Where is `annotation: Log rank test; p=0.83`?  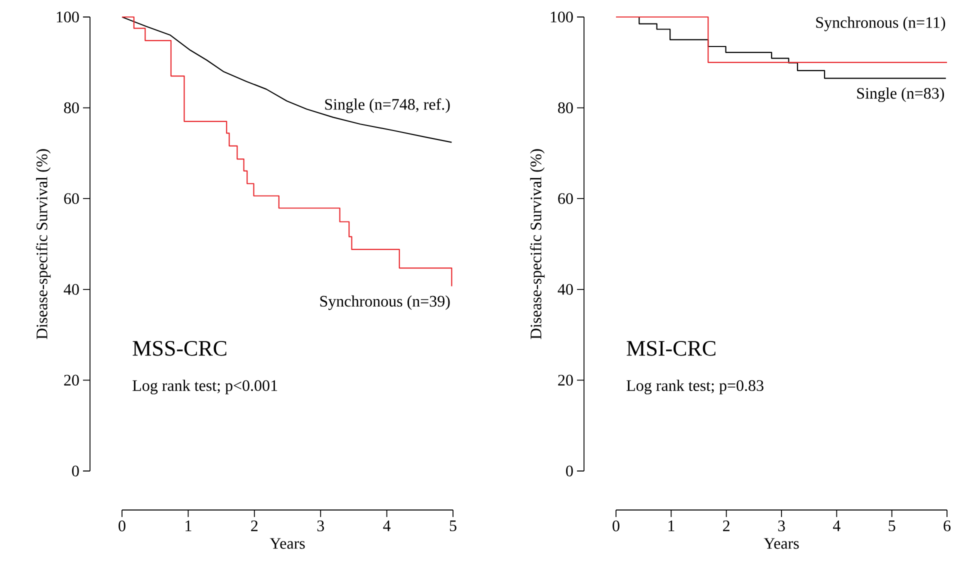 annotation: Log rank test; p=0.83 is located at coordinates (695, 387).